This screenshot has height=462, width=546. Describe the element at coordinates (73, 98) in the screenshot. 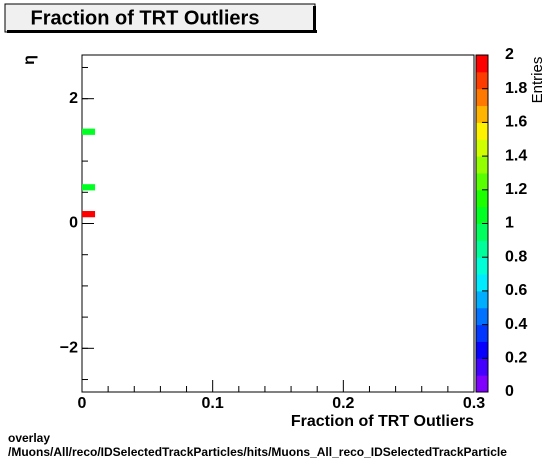

I see `y-tick-label: 2` at that location.